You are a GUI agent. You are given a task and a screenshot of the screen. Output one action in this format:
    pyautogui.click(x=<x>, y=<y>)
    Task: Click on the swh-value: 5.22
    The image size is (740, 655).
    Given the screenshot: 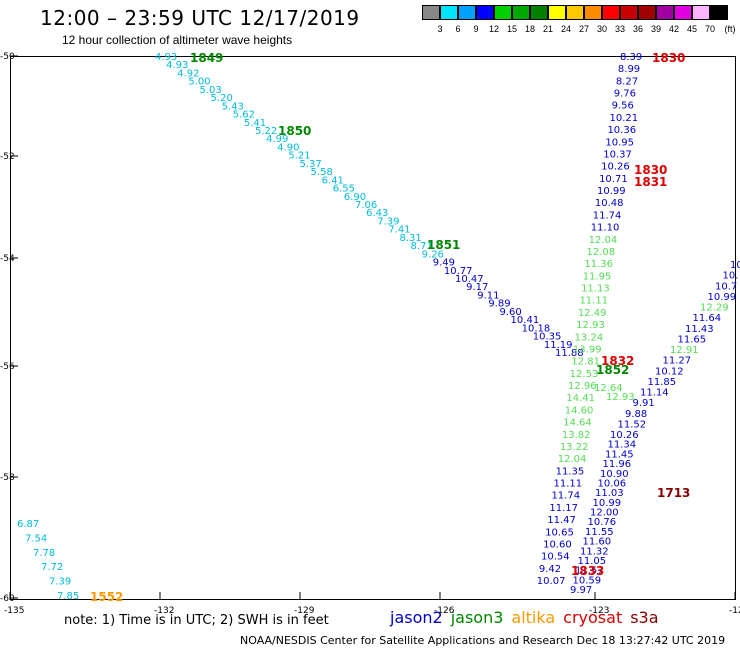 What is the action you would take?
    pyautogui.click(x=266, y=131)
    